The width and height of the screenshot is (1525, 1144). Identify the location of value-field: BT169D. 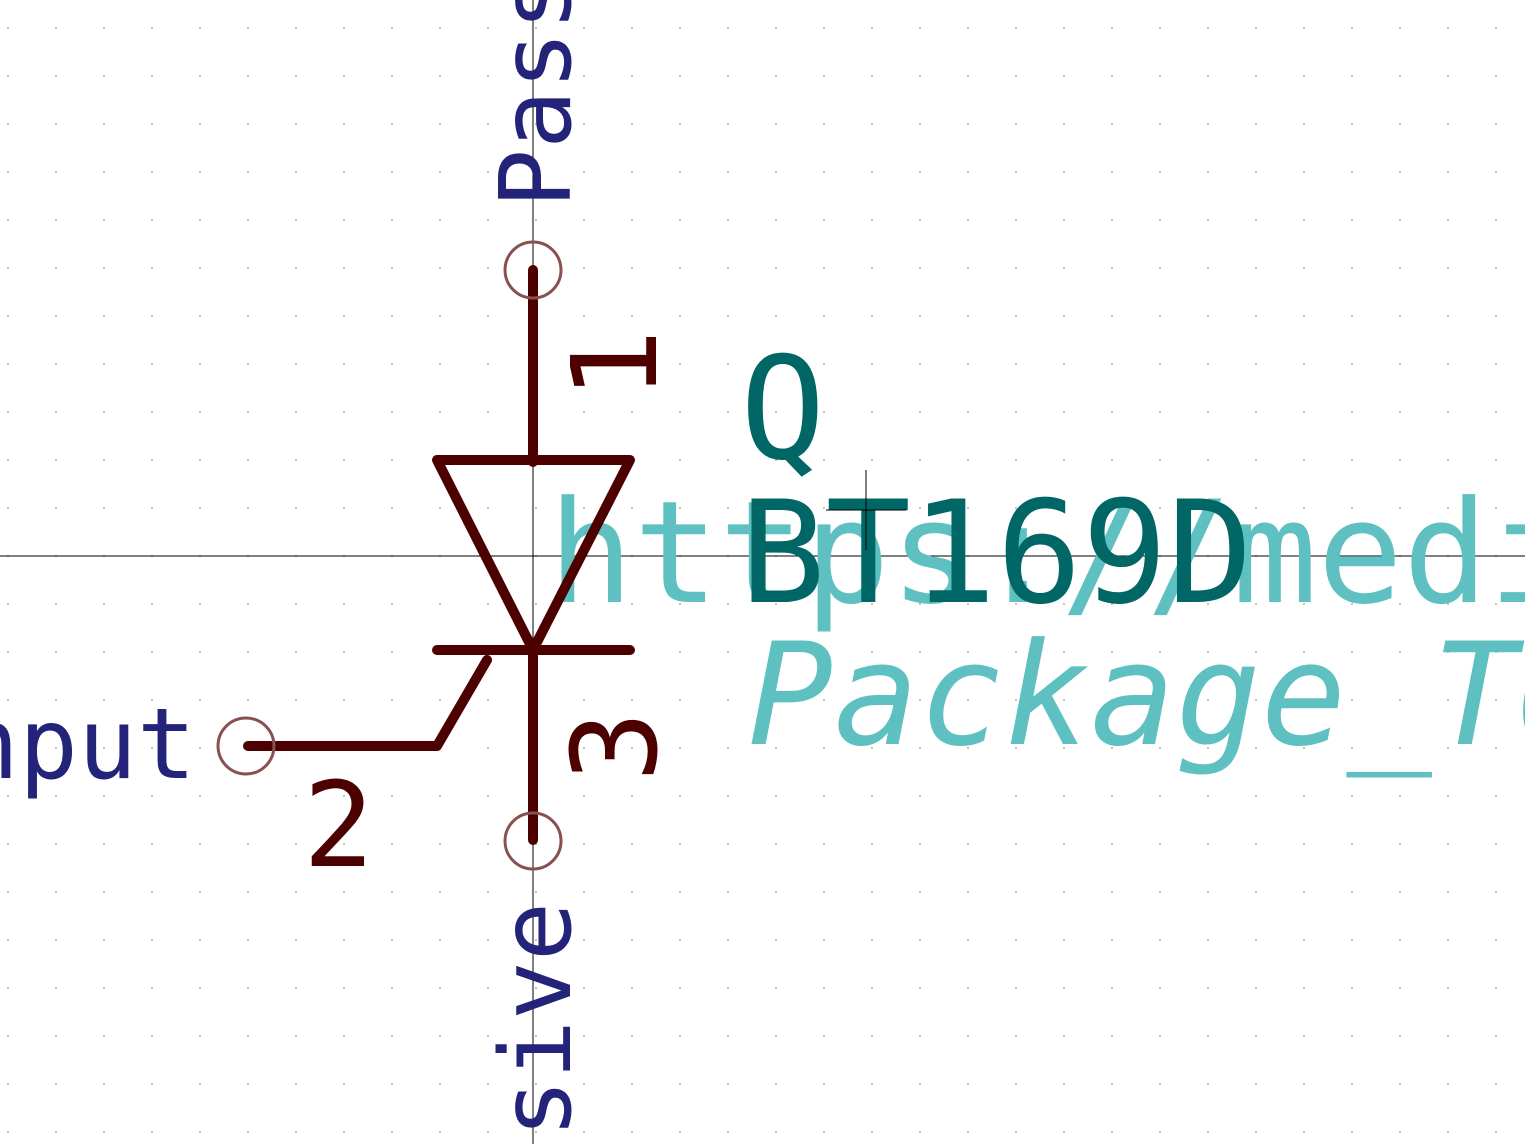
(996, 553).